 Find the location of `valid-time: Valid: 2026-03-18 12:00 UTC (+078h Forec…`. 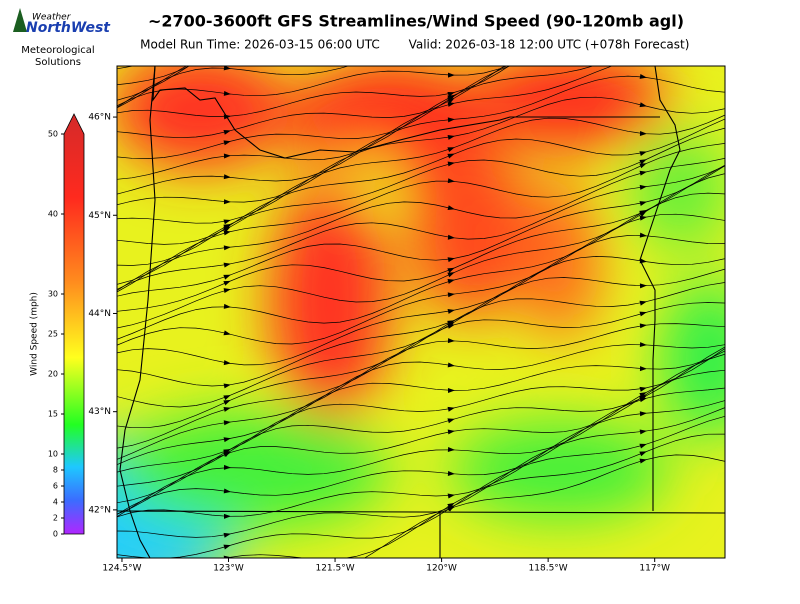

valid-time: Valid: 2026-03-18 12:00 UTC (+078h Forec… is located at coordinates (549, 45).